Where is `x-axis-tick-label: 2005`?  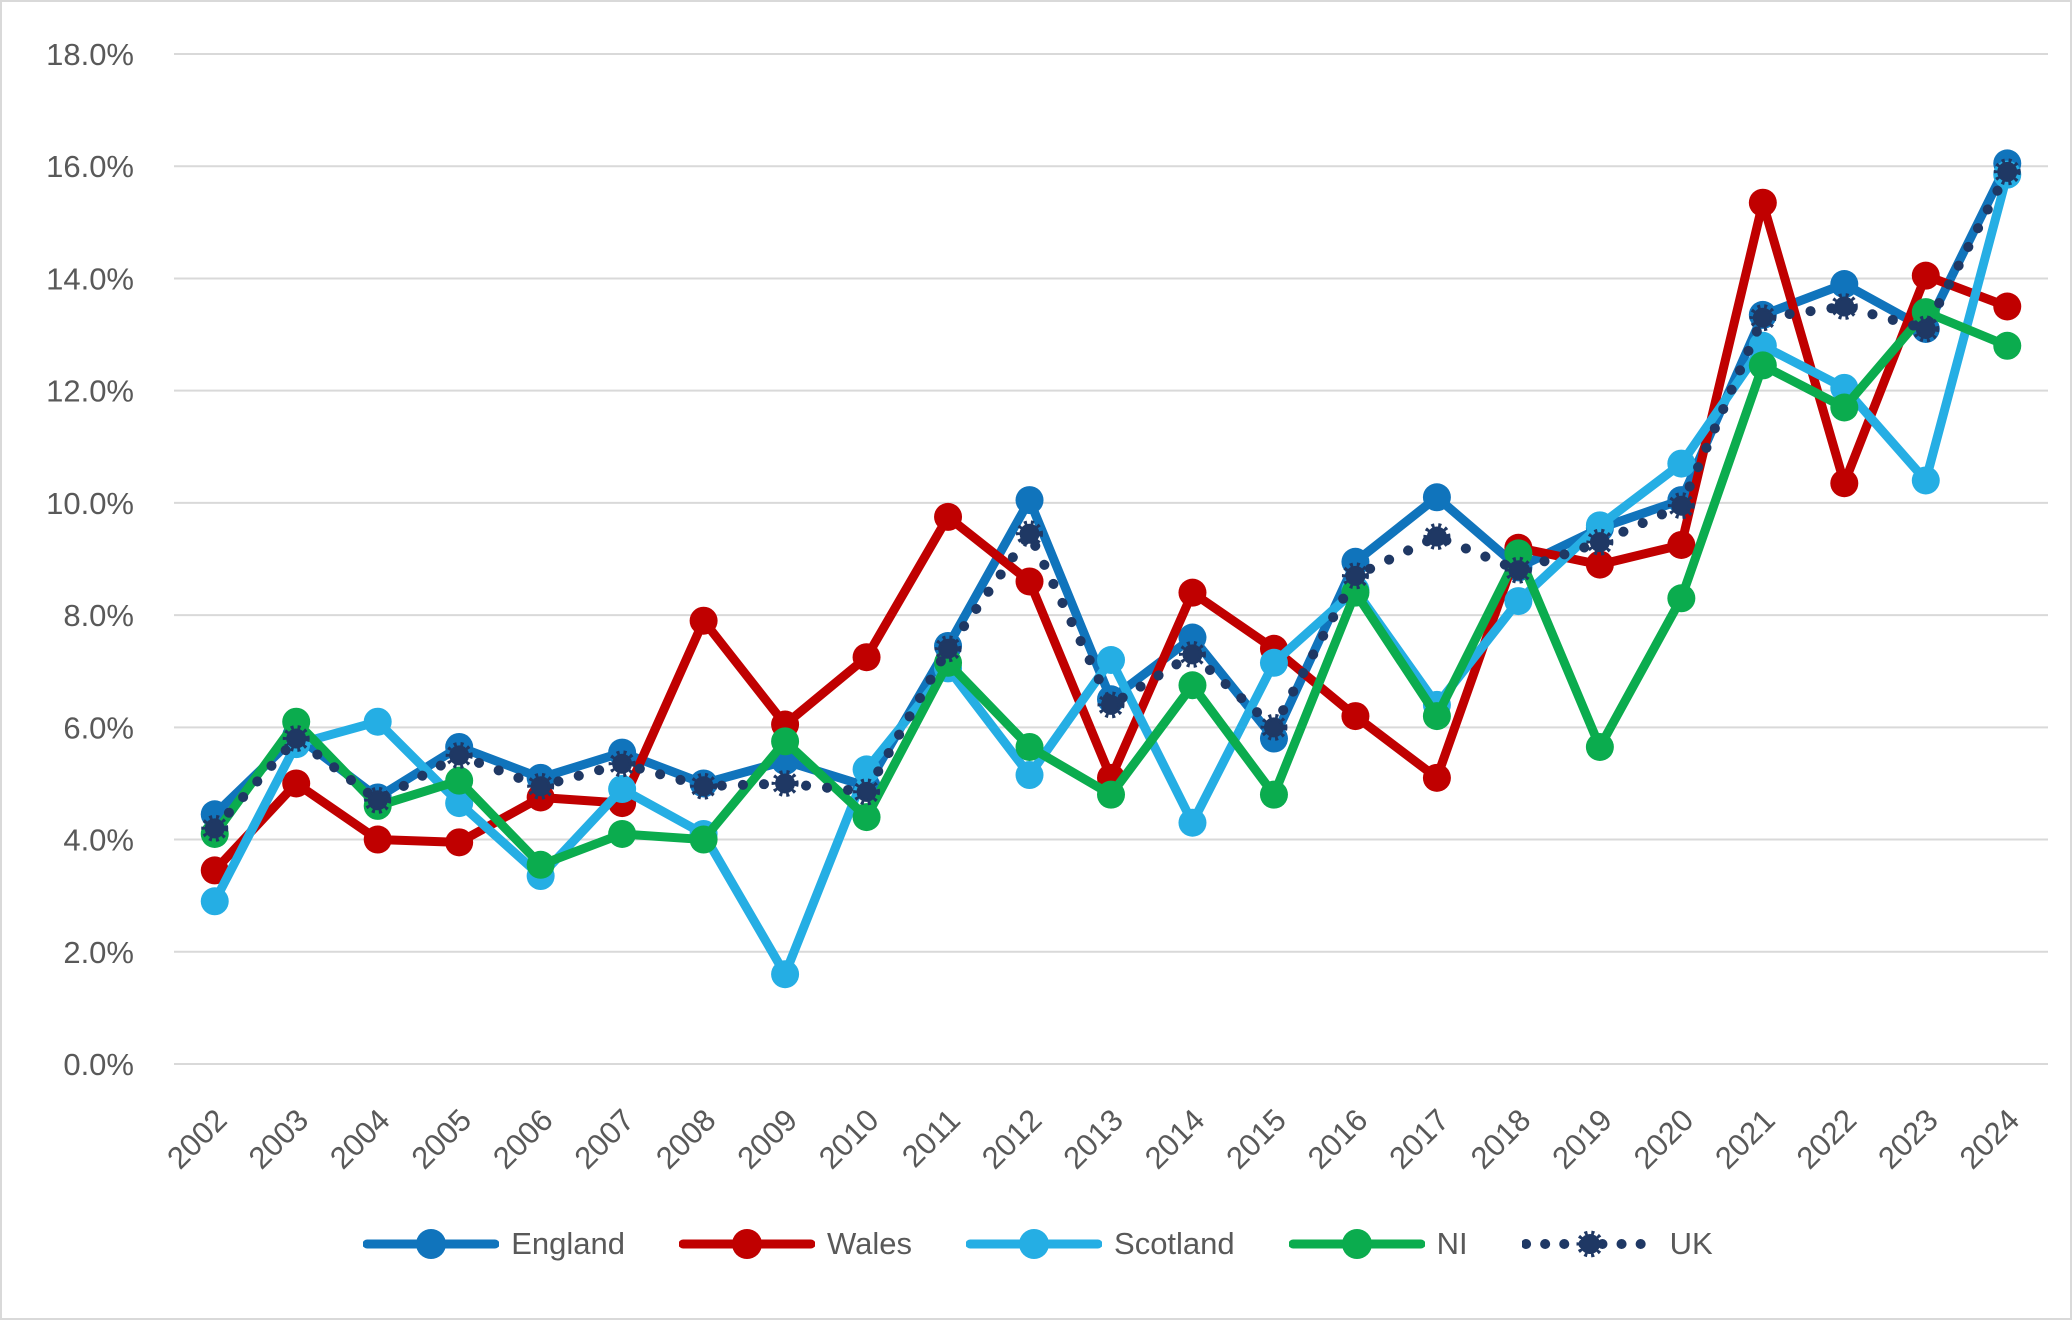 x-axis-tick-label: 2005 is located at coordinates (442, 1139).